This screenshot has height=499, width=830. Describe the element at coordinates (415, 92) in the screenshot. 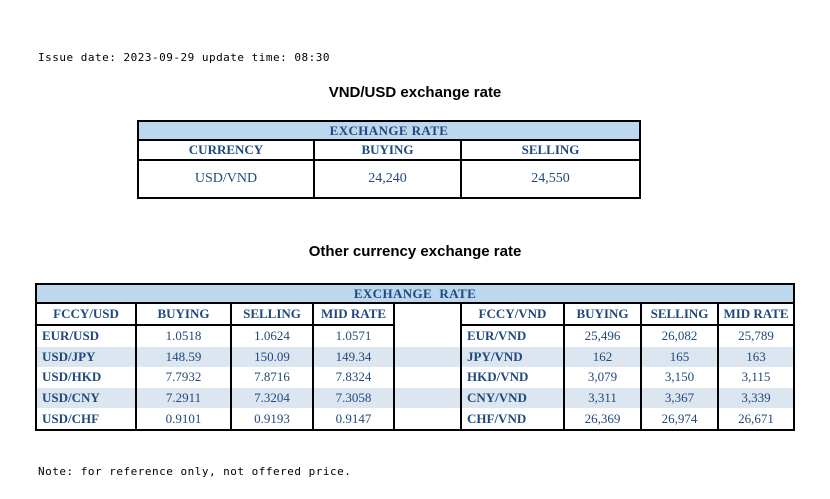

I see `usd-table-title: VND/USD exchange rate` at that location.